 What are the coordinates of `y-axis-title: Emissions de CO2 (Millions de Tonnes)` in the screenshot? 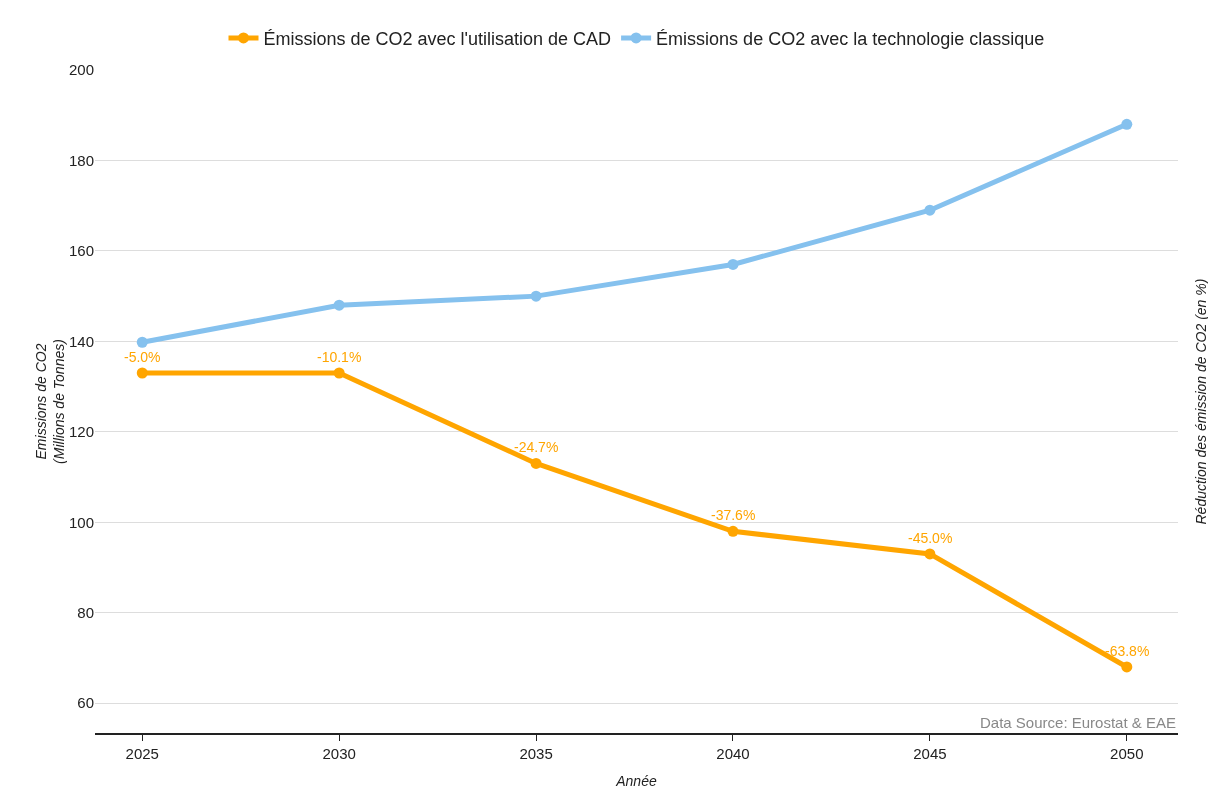 It's located at (49, 401).